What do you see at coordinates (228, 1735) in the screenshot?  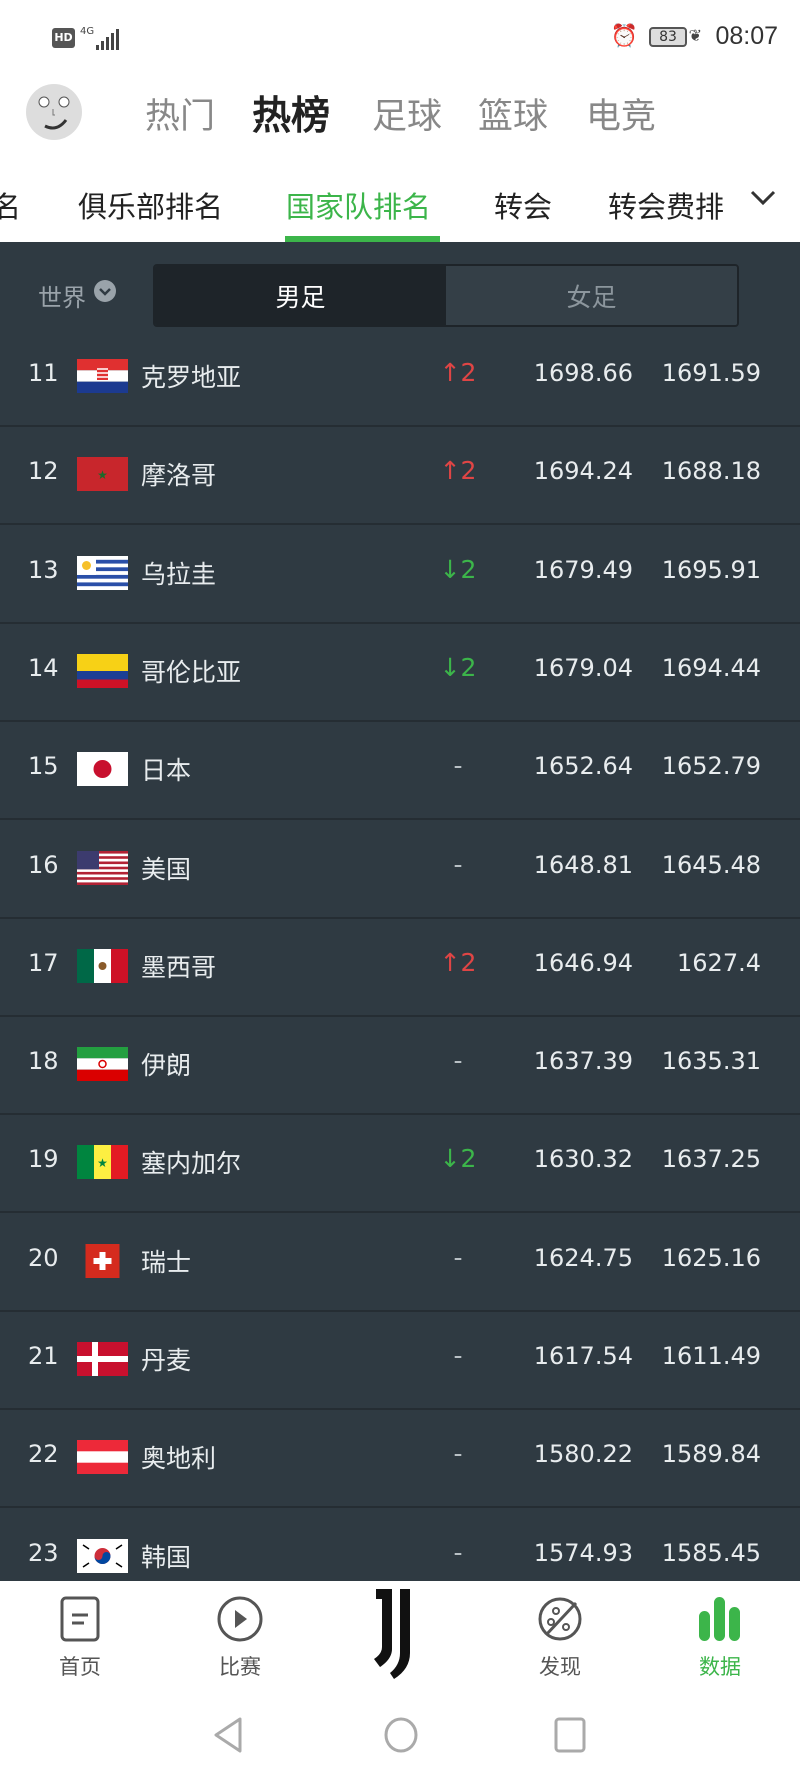 I see `back-icon` at bounding box center [228, 1735].